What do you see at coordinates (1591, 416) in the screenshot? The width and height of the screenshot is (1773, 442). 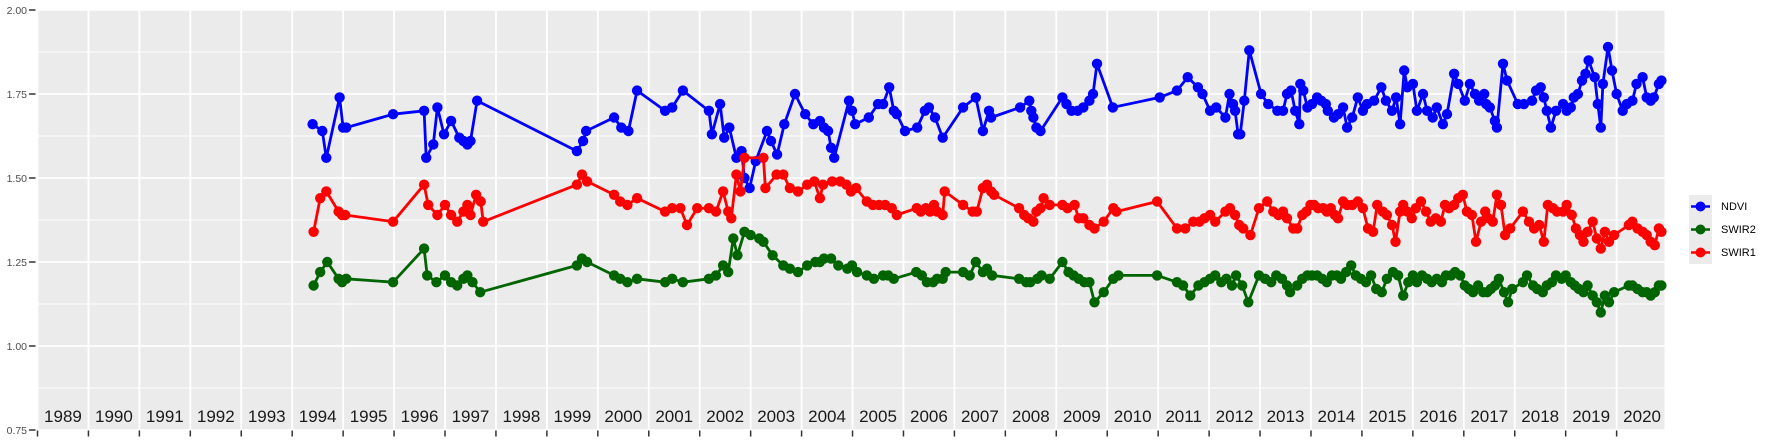 I see `x-axis-year-label: 2019` at bounding box center [1591, 416].